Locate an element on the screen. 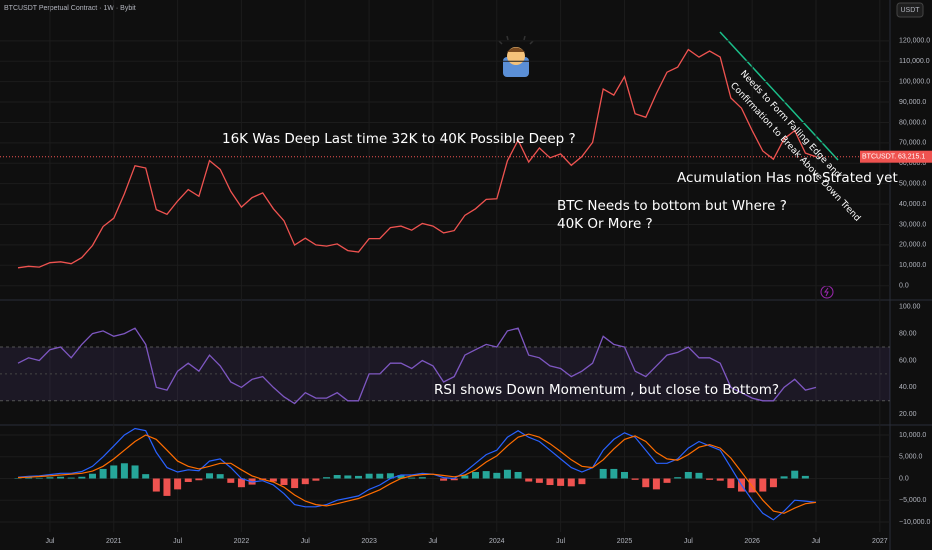 This screenshot has height=550, width=932. y-tick-label: −5,000.0 is located at coordinates (913, 500).